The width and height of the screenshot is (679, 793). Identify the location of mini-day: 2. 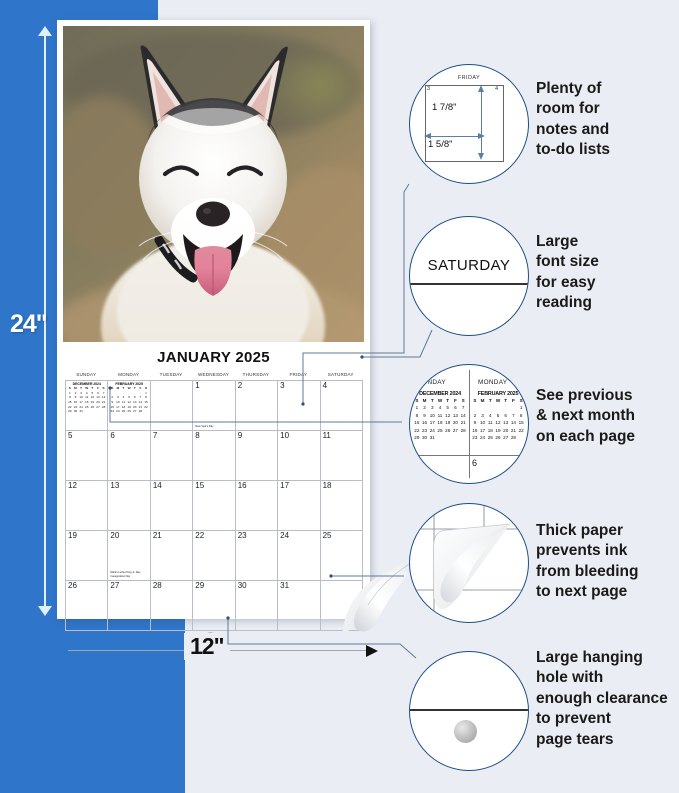
(475, 415).